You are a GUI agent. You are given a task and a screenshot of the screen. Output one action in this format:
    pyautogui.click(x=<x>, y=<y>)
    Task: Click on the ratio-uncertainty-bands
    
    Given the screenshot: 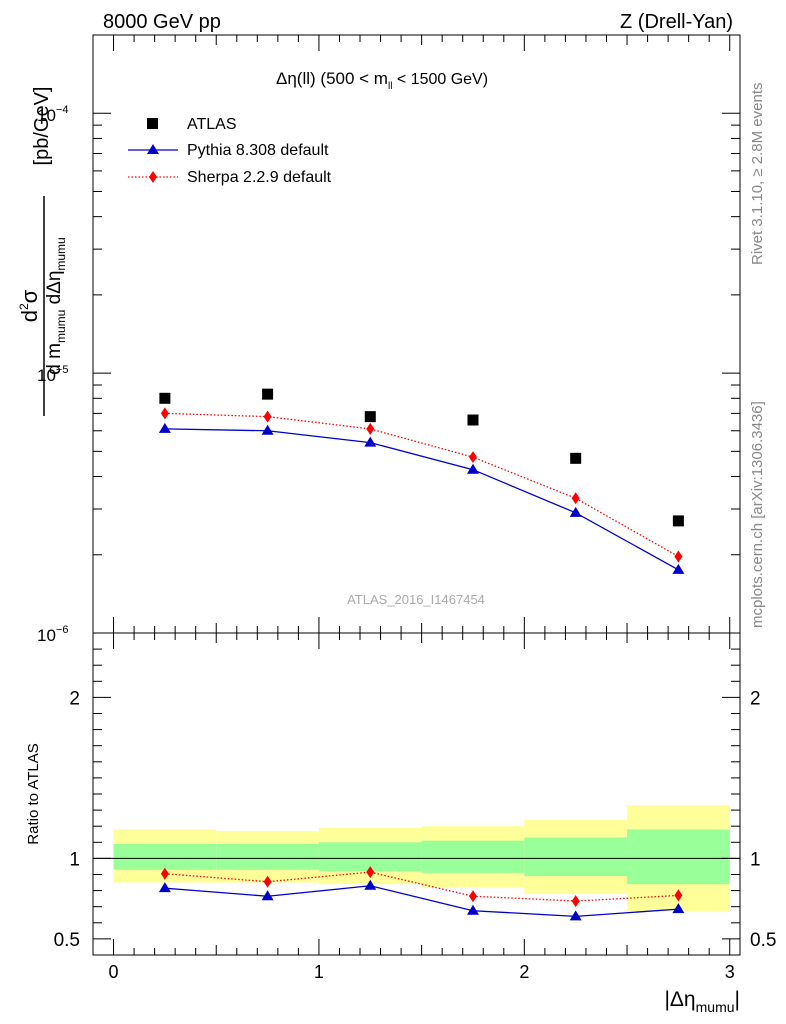 What is the action you would take?
    pyautogui.click(x=421, y=858)
    